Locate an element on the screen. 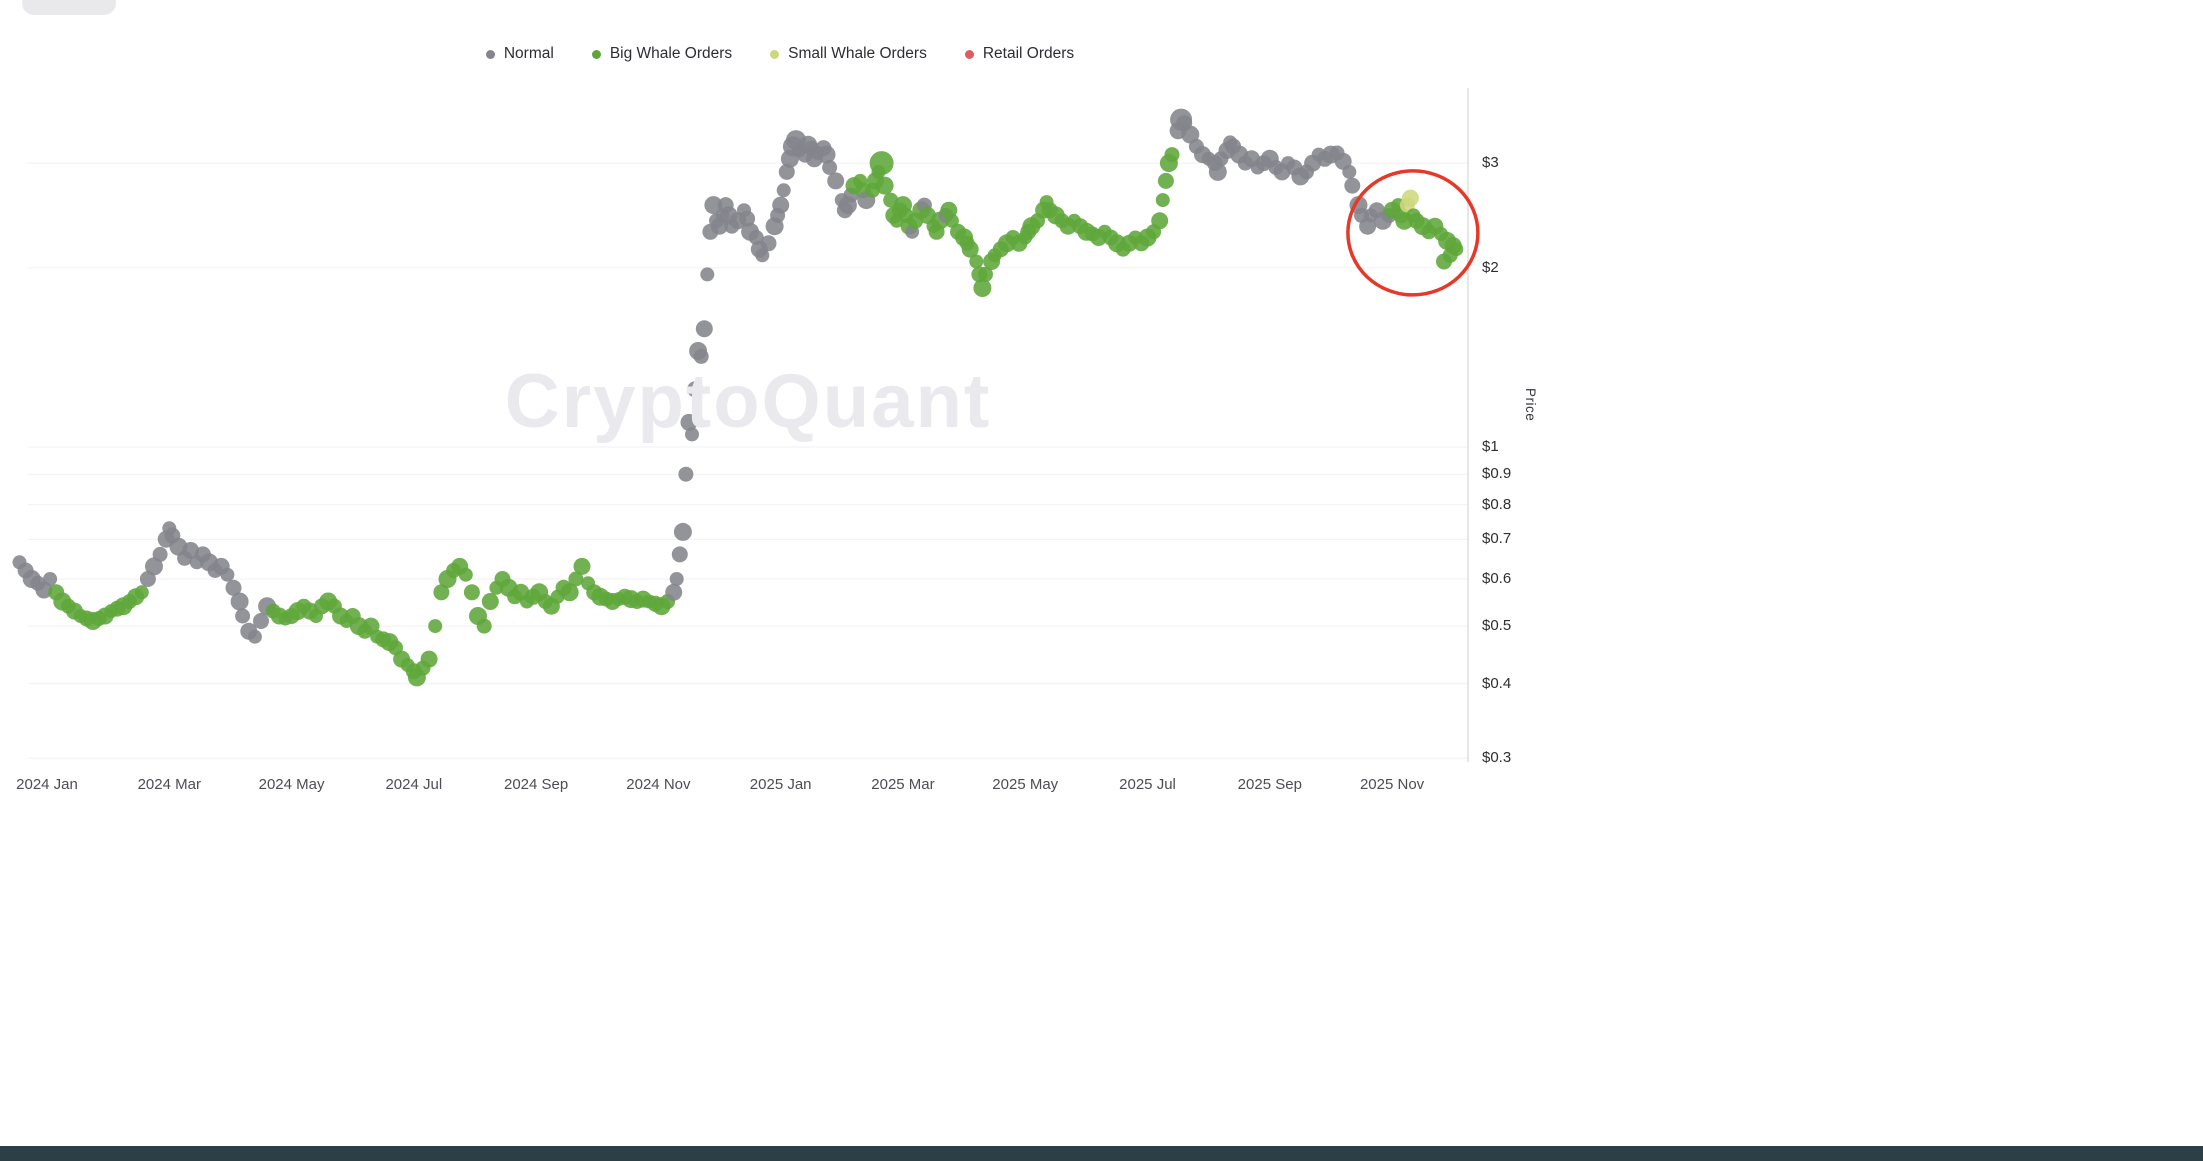 This screenshot has width=2203, height=1161. x-axis-tick-label: 2024 Sep is located at coordinates (536, 784).